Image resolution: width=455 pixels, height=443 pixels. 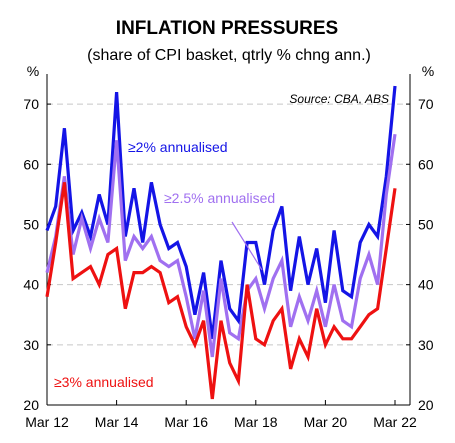 I want to click on x-axis: Mar 12 Mar 14 Mar 16 Mar 18 Mar 20 Mar 22, so click(x=221, y=415).